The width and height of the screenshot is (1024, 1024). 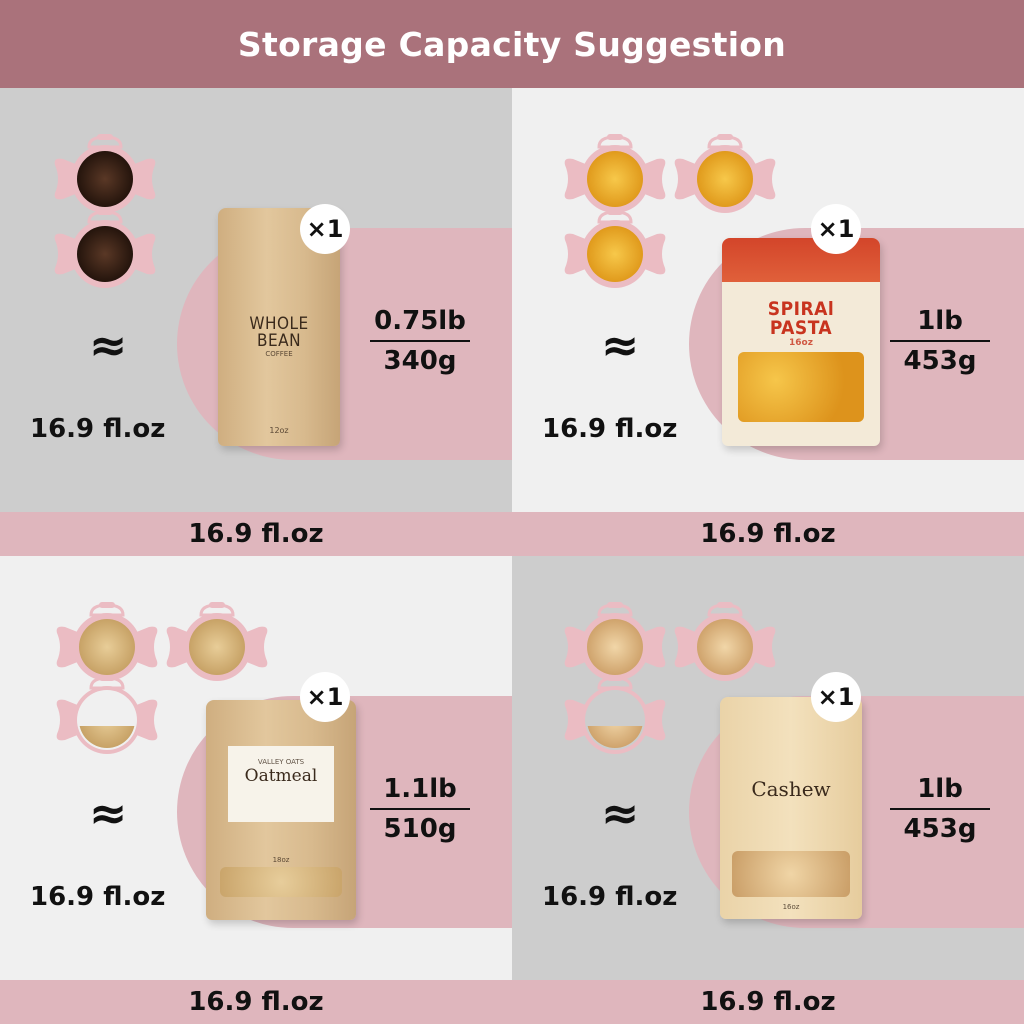 What do you see at coordinates (279, 430) in the screenshot?
I see `bag-size: 12oz` at bounding box center [279, 430].